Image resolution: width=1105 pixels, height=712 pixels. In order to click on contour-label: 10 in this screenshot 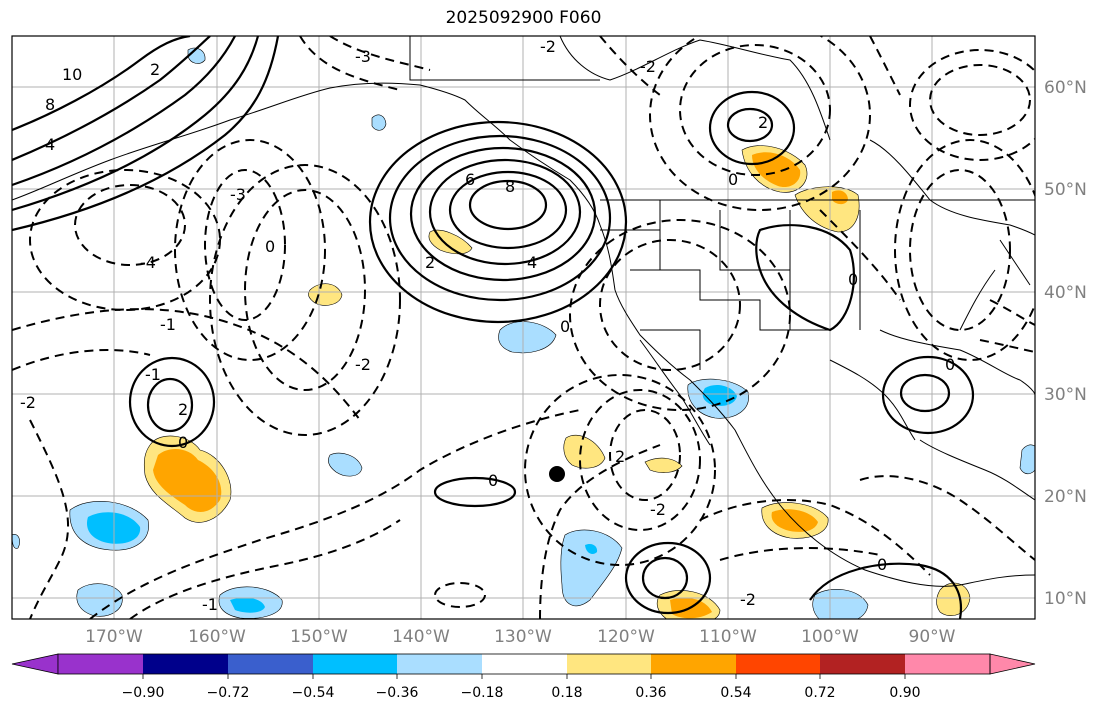, I will do `click(72, 74)`.